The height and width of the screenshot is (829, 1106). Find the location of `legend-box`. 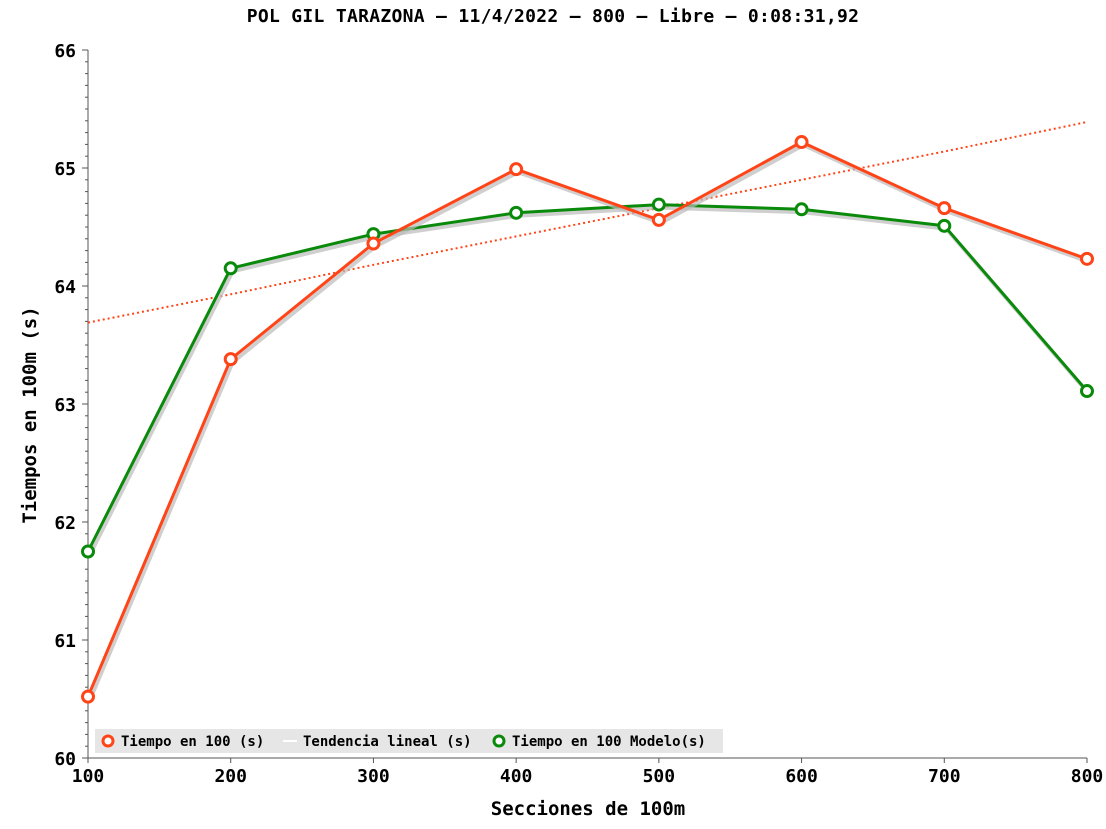

legend-box is located at coordinates (409, 741).